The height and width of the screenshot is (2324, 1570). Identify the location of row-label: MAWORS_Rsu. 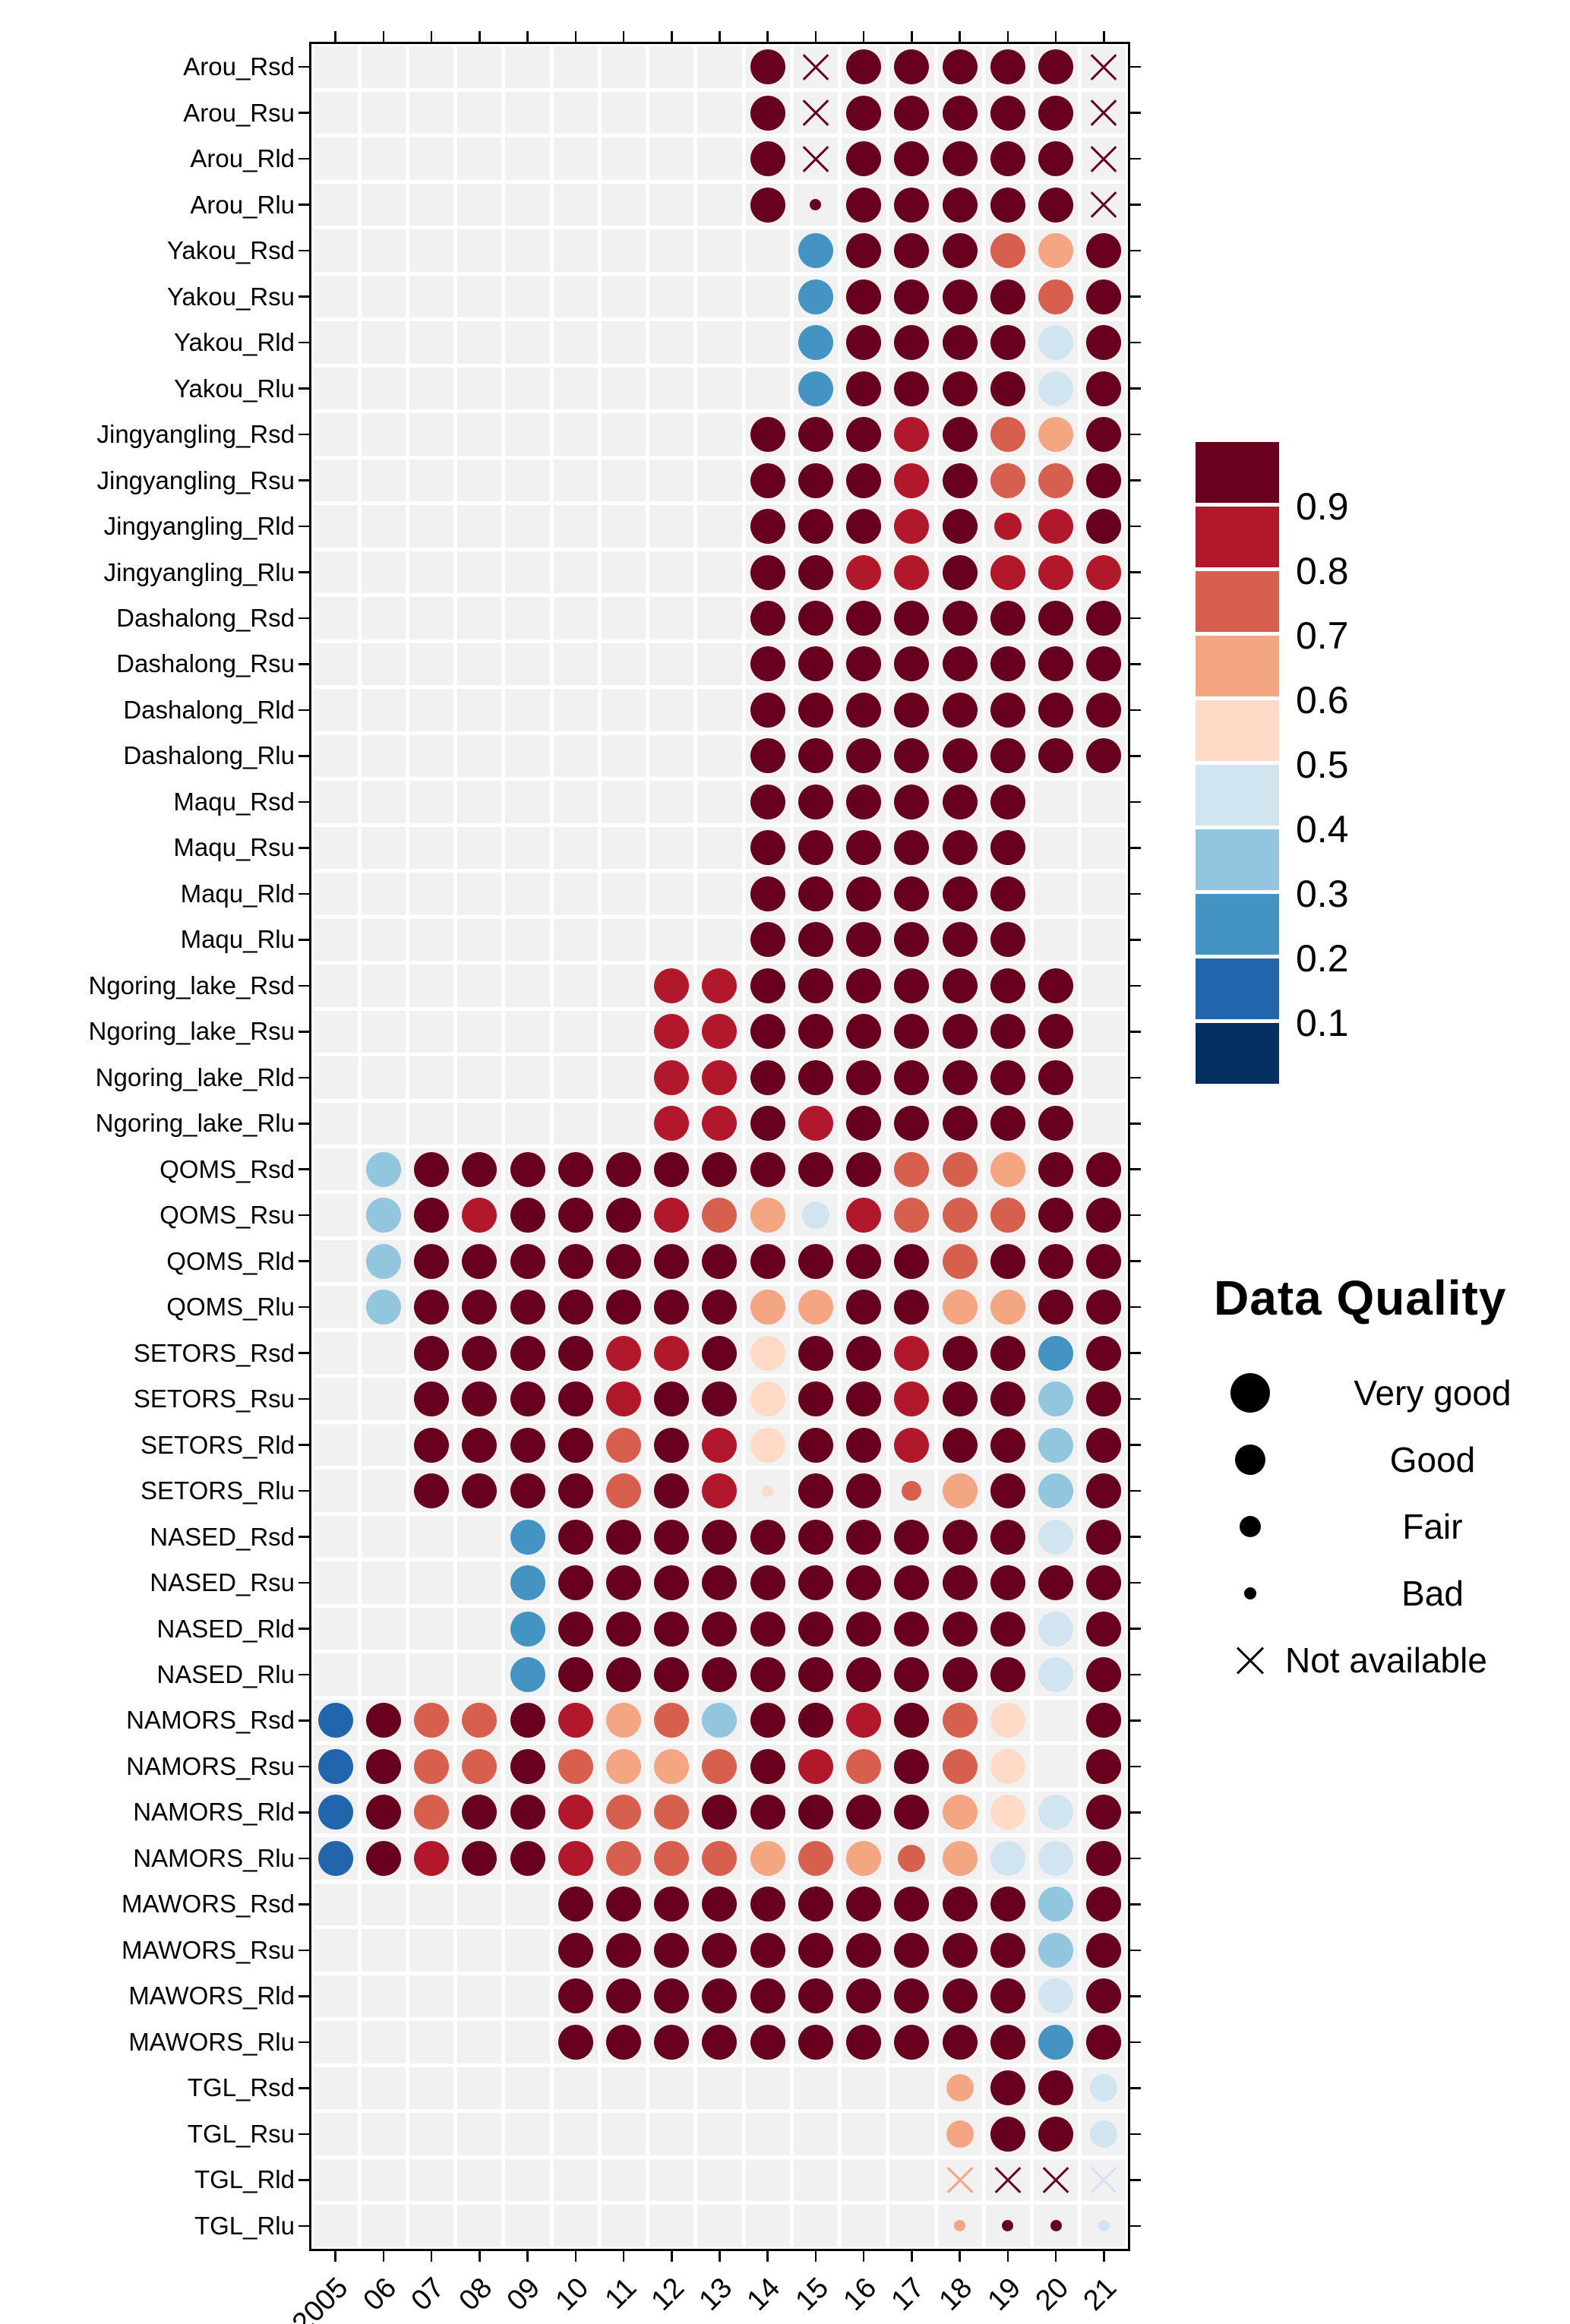
(208, 1949).